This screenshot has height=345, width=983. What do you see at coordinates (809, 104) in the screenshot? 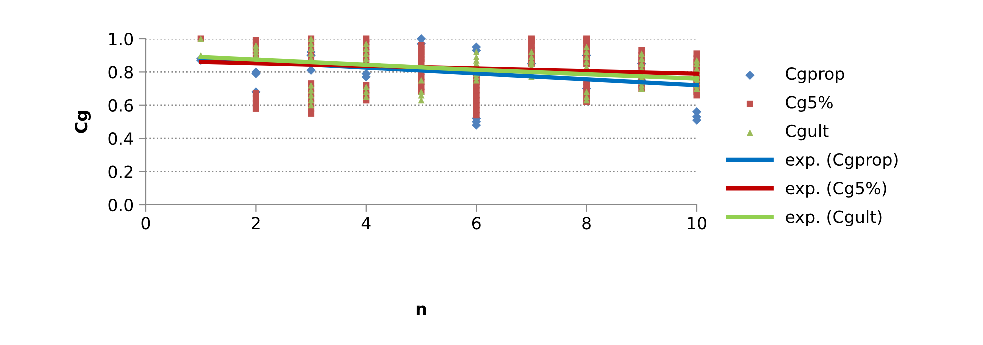
I see `legend-label: Cg5%` at bounding box center [809, 104].